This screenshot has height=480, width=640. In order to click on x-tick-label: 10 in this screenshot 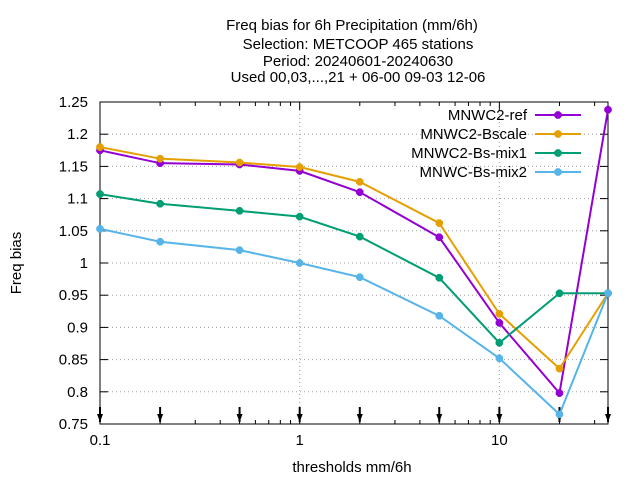, I will do `click(499, 440)`.